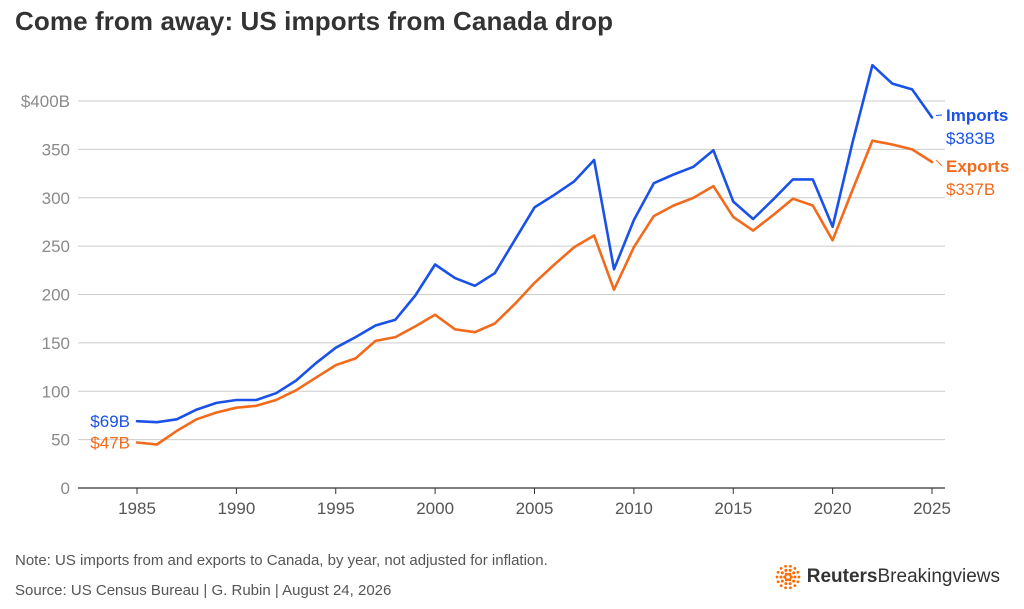 This screenshot has width=1024, height=609. Describe the element at coordinates (932, 508) in the screenshot. I see `x-tick-label: 2025` at that location.